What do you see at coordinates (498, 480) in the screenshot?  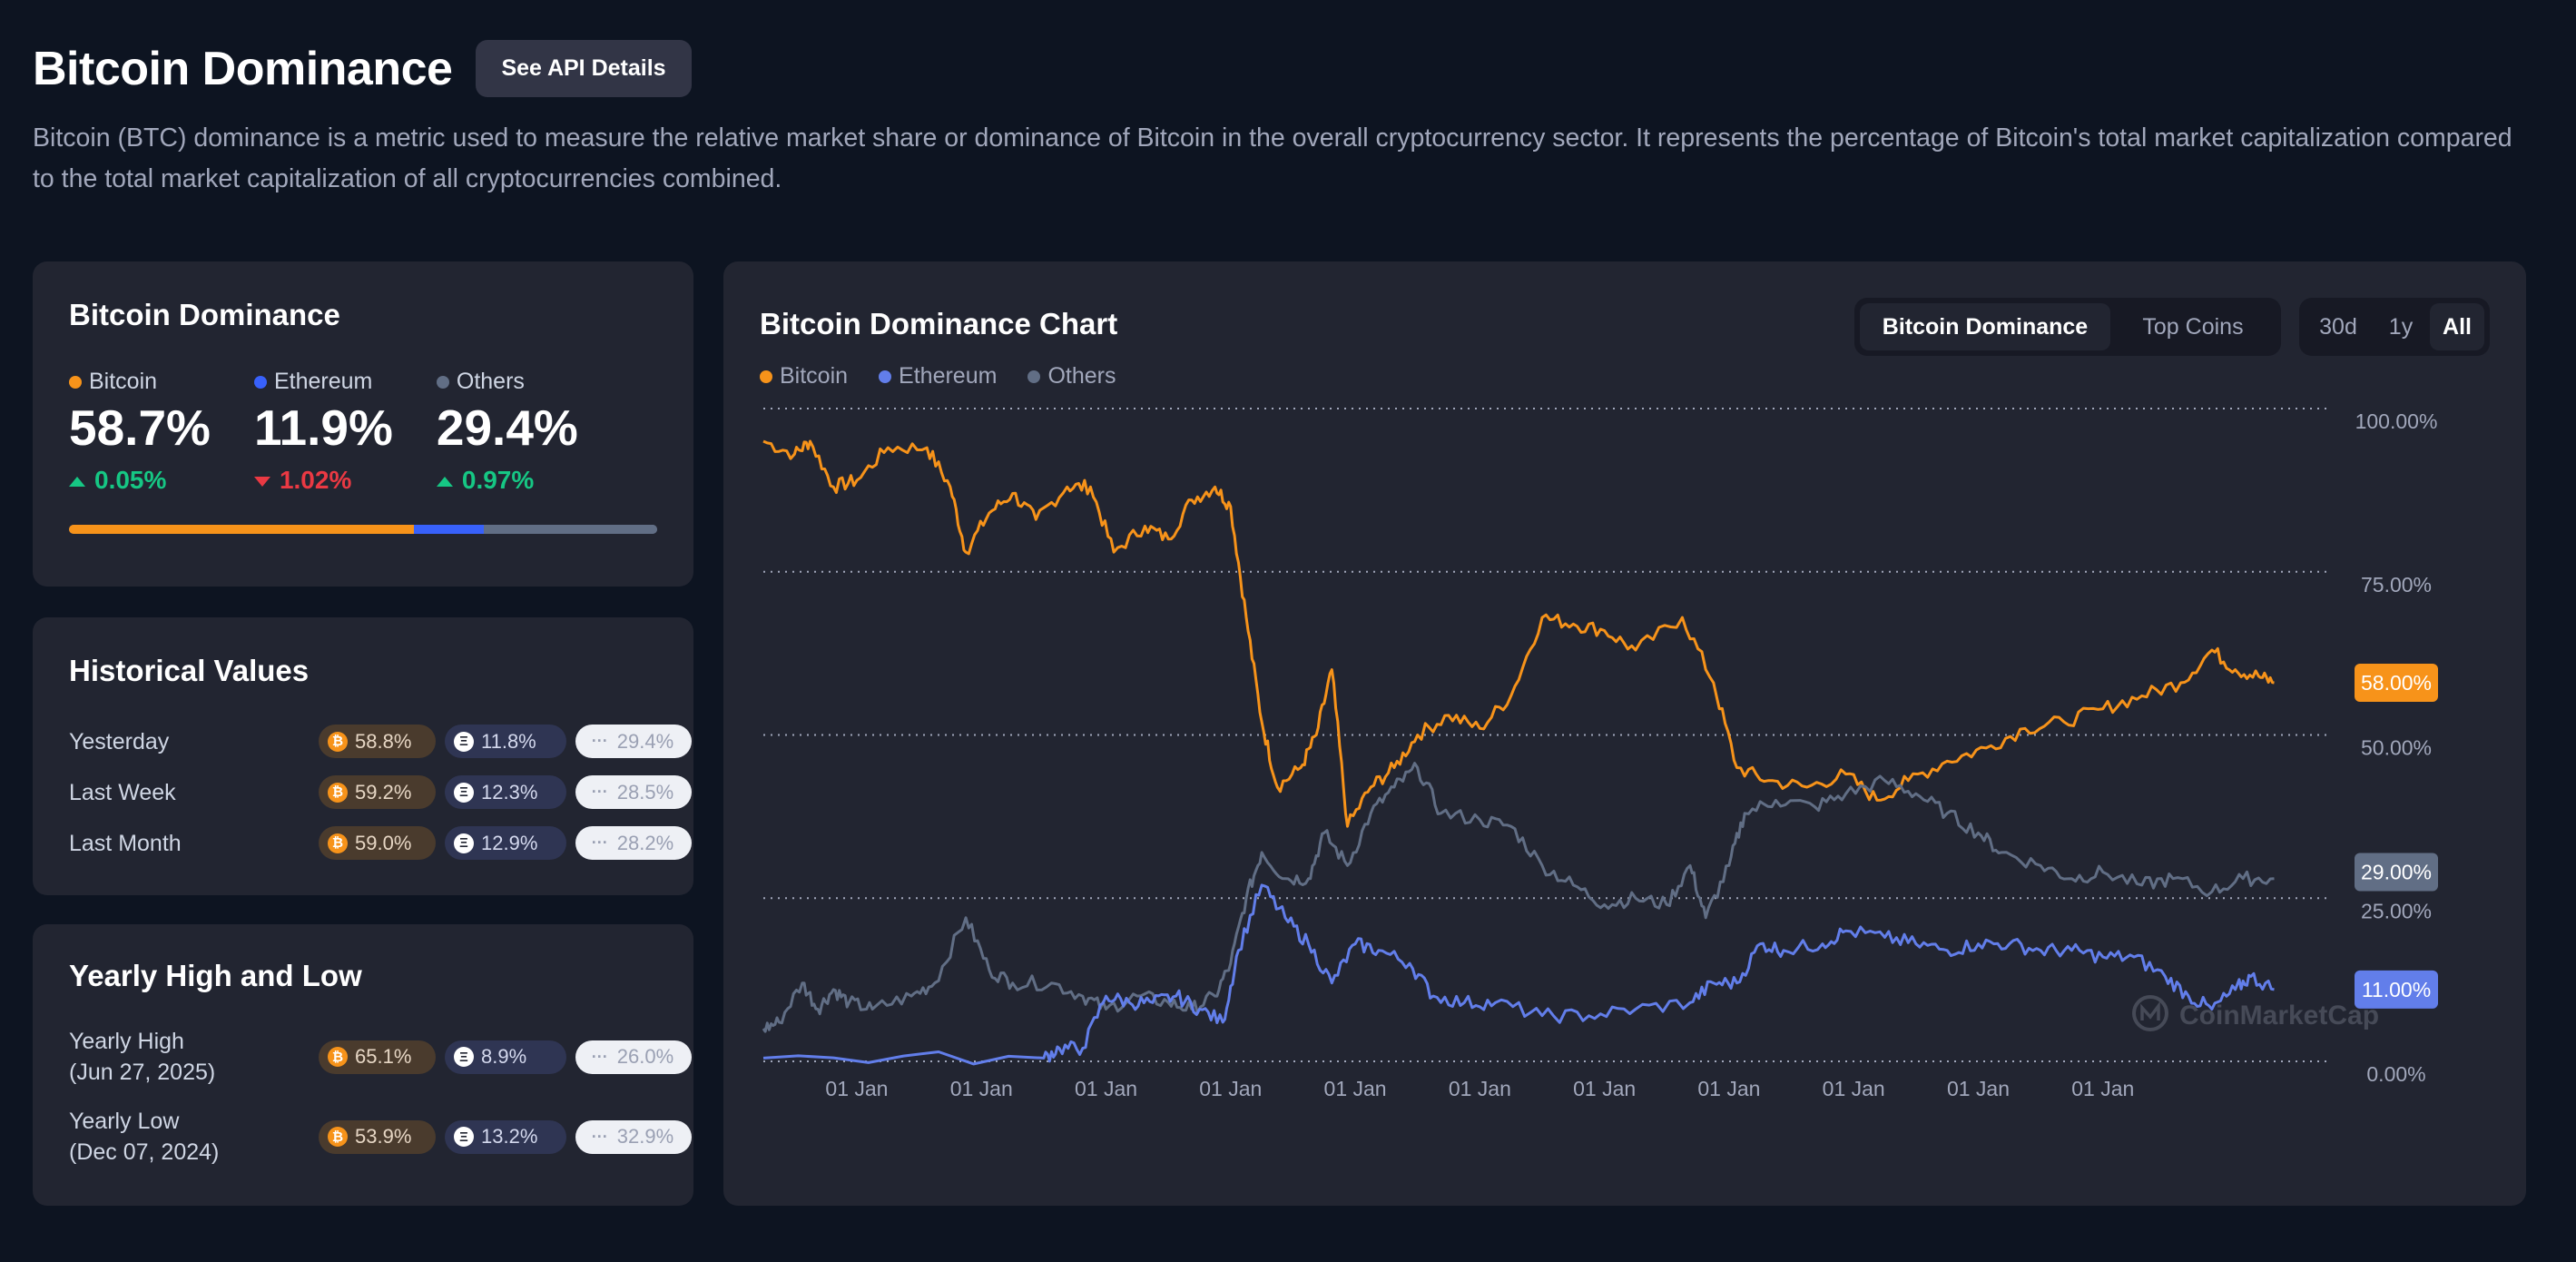 I see `stat-change: 0.97%` at bounding box center [498, 480].